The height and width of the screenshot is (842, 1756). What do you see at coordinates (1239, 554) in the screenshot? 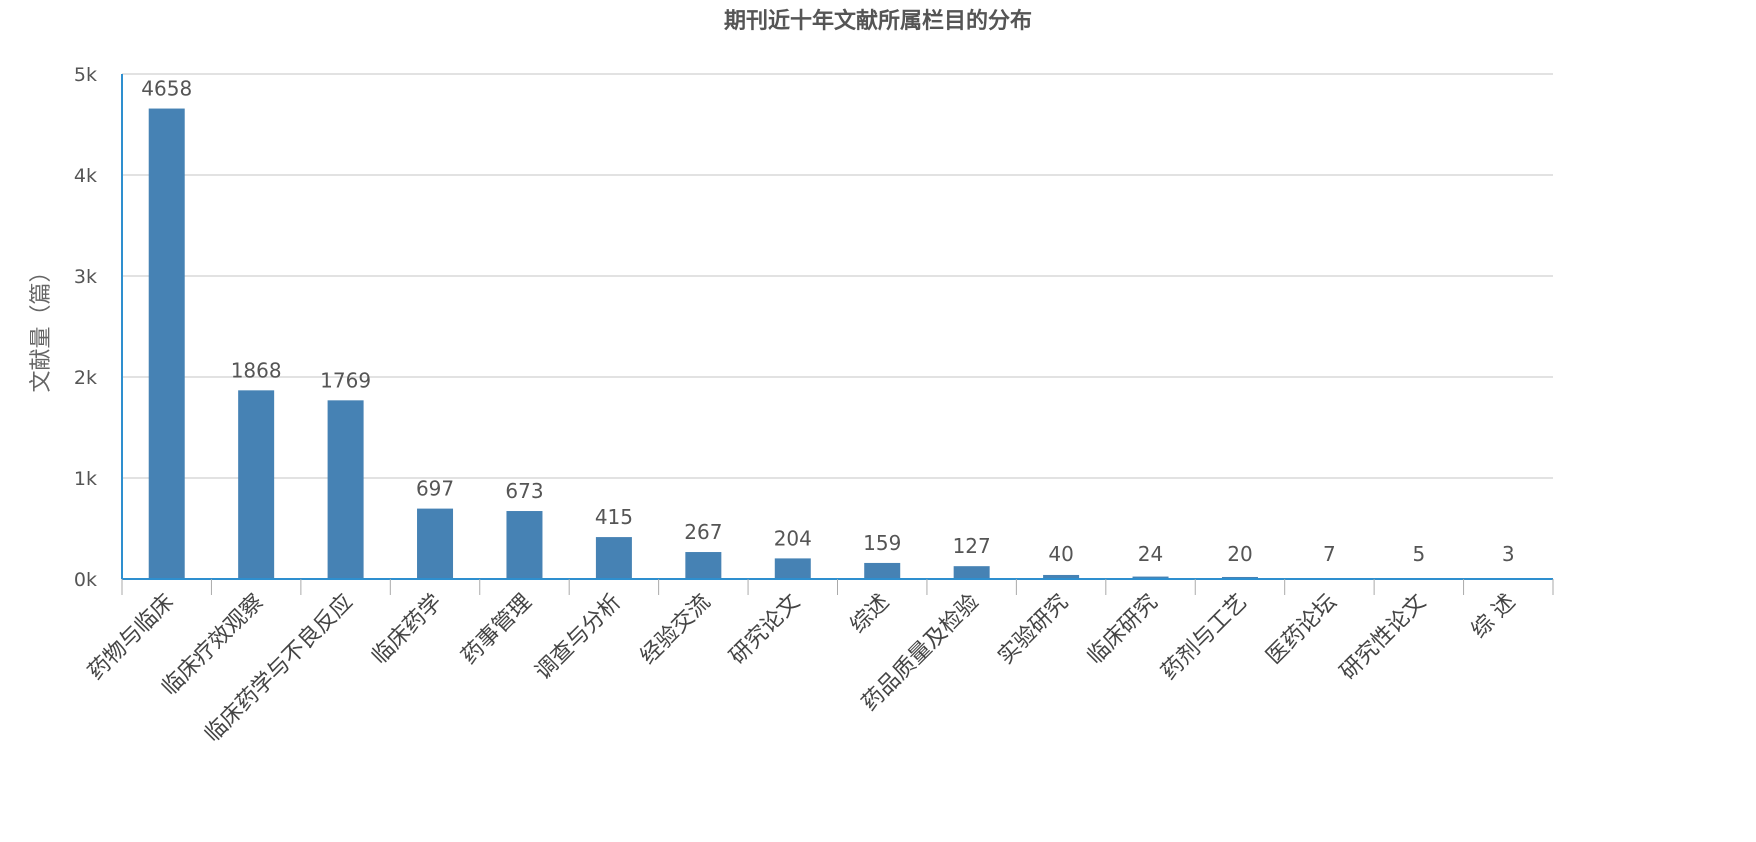
I see `data-label: 20` at bounding box center [1239, 554].